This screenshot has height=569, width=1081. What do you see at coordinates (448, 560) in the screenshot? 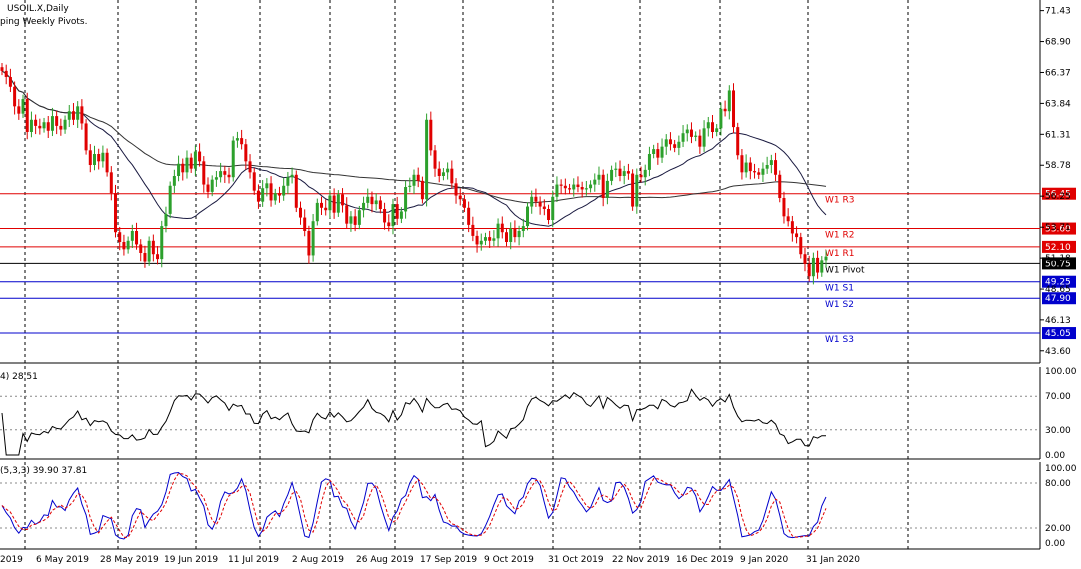
I see `date-label: 17 Sep 2019` at bounding box center [448, 560].